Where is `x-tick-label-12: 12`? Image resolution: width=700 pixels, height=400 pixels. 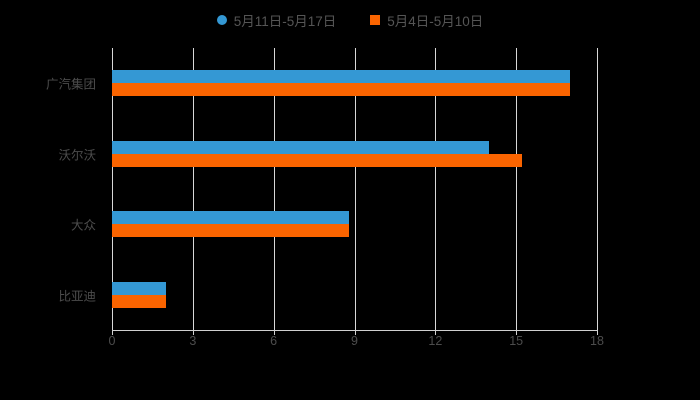
x-tick-label-12: 12 is located at coordinates (435, 341).